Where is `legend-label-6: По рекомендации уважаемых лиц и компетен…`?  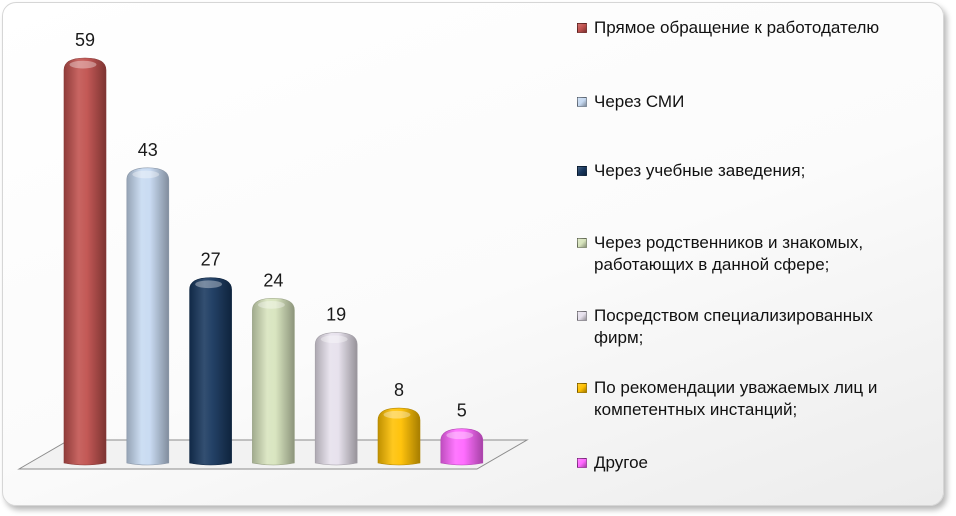
legend-label-6: По рекомендации уважаемых лиц и компетен… is located at coordinates (736, 398).